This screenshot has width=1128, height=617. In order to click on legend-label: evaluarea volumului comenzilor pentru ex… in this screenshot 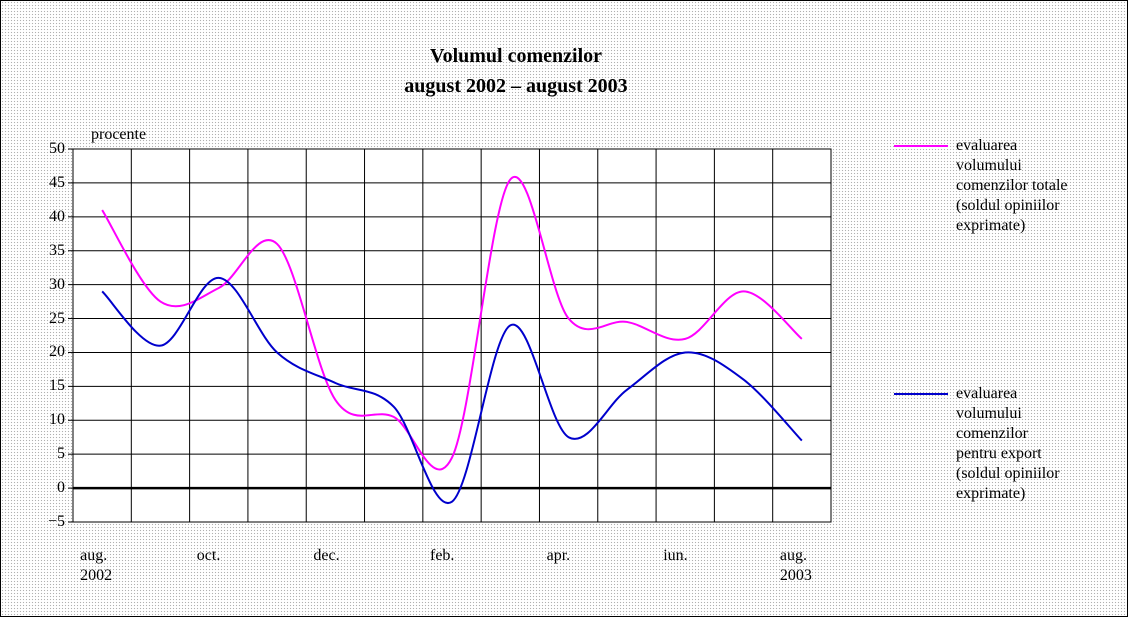, I will do `click(1008, 443)`.